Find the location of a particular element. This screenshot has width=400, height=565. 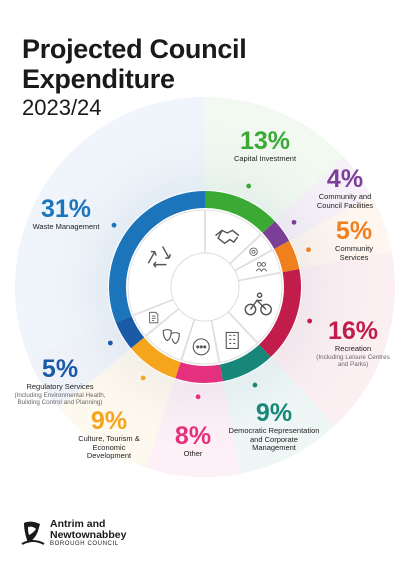

logo-line2: Newtownabbey is located at coordinates (88, 535).